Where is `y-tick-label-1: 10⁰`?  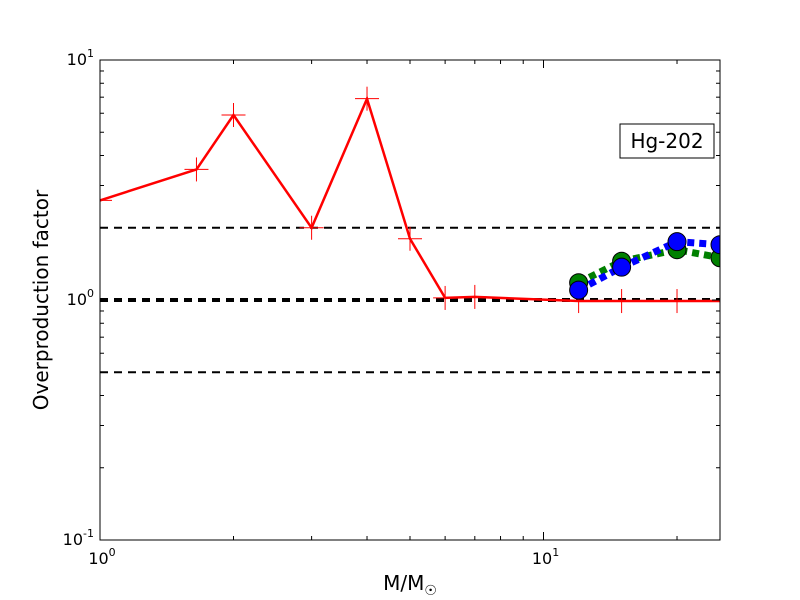
y-tick-label-1: 10⁰ is located at coordinates (80, 298).